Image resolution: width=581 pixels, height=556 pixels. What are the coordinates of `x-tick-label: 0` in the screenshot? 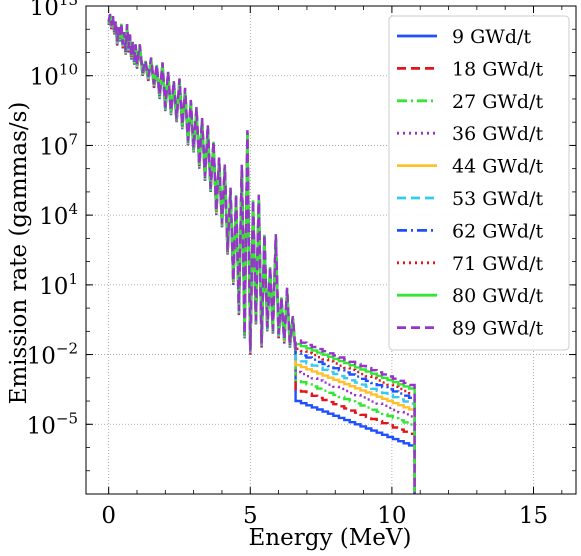 It's located at (108, 516).